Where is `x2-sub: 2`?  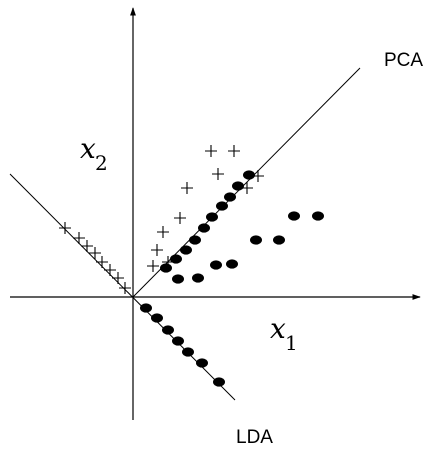 x2-sub: 2 is located at coordinates (101, 163).